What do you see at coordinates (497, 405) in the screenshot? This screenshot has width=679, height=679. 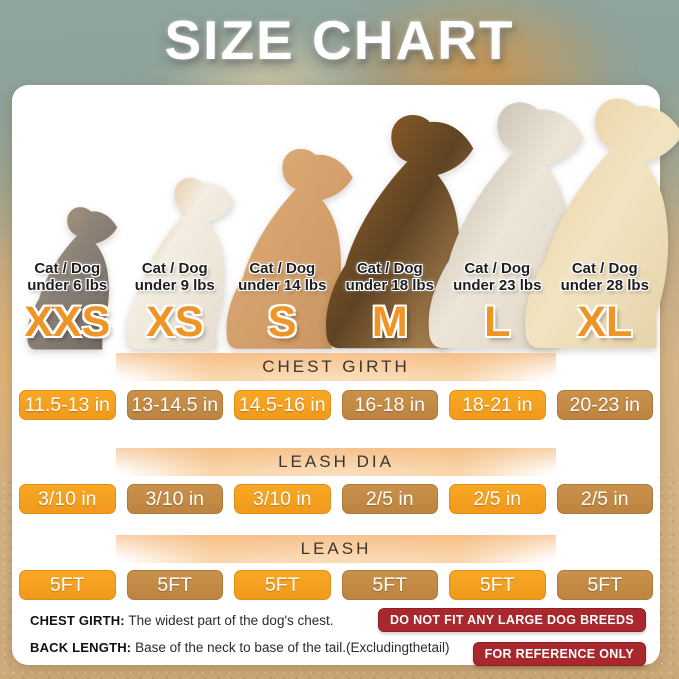 I see `chest-girth-value-l: 18-21 in` at bounding box center [497, 405].